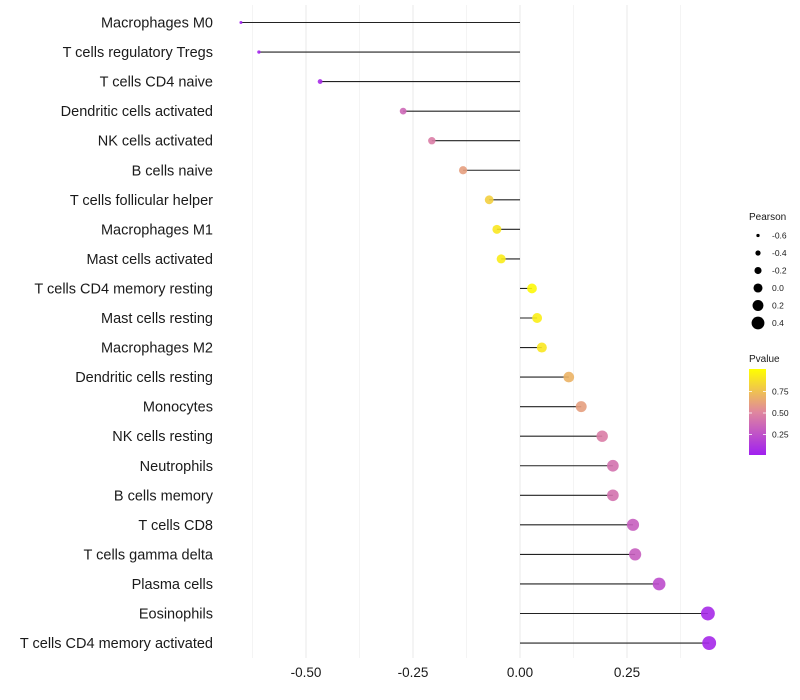 Image resolution: width=800 pixels, height=700 pixels. Describe the element at coordinates (149, 555) in the screenshot. I see `y-tick-label: T cells gamma delta` at that location.